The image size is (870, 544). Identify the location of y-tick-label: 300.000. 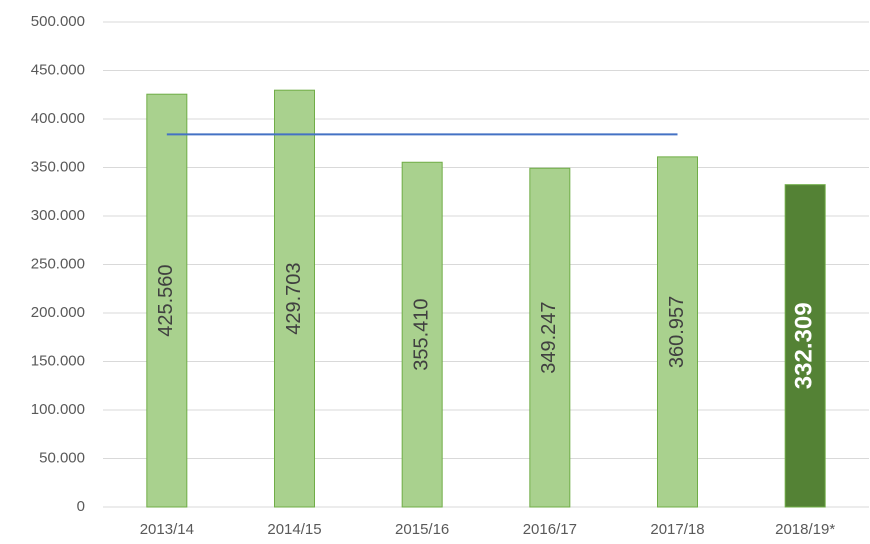
(58, 215).